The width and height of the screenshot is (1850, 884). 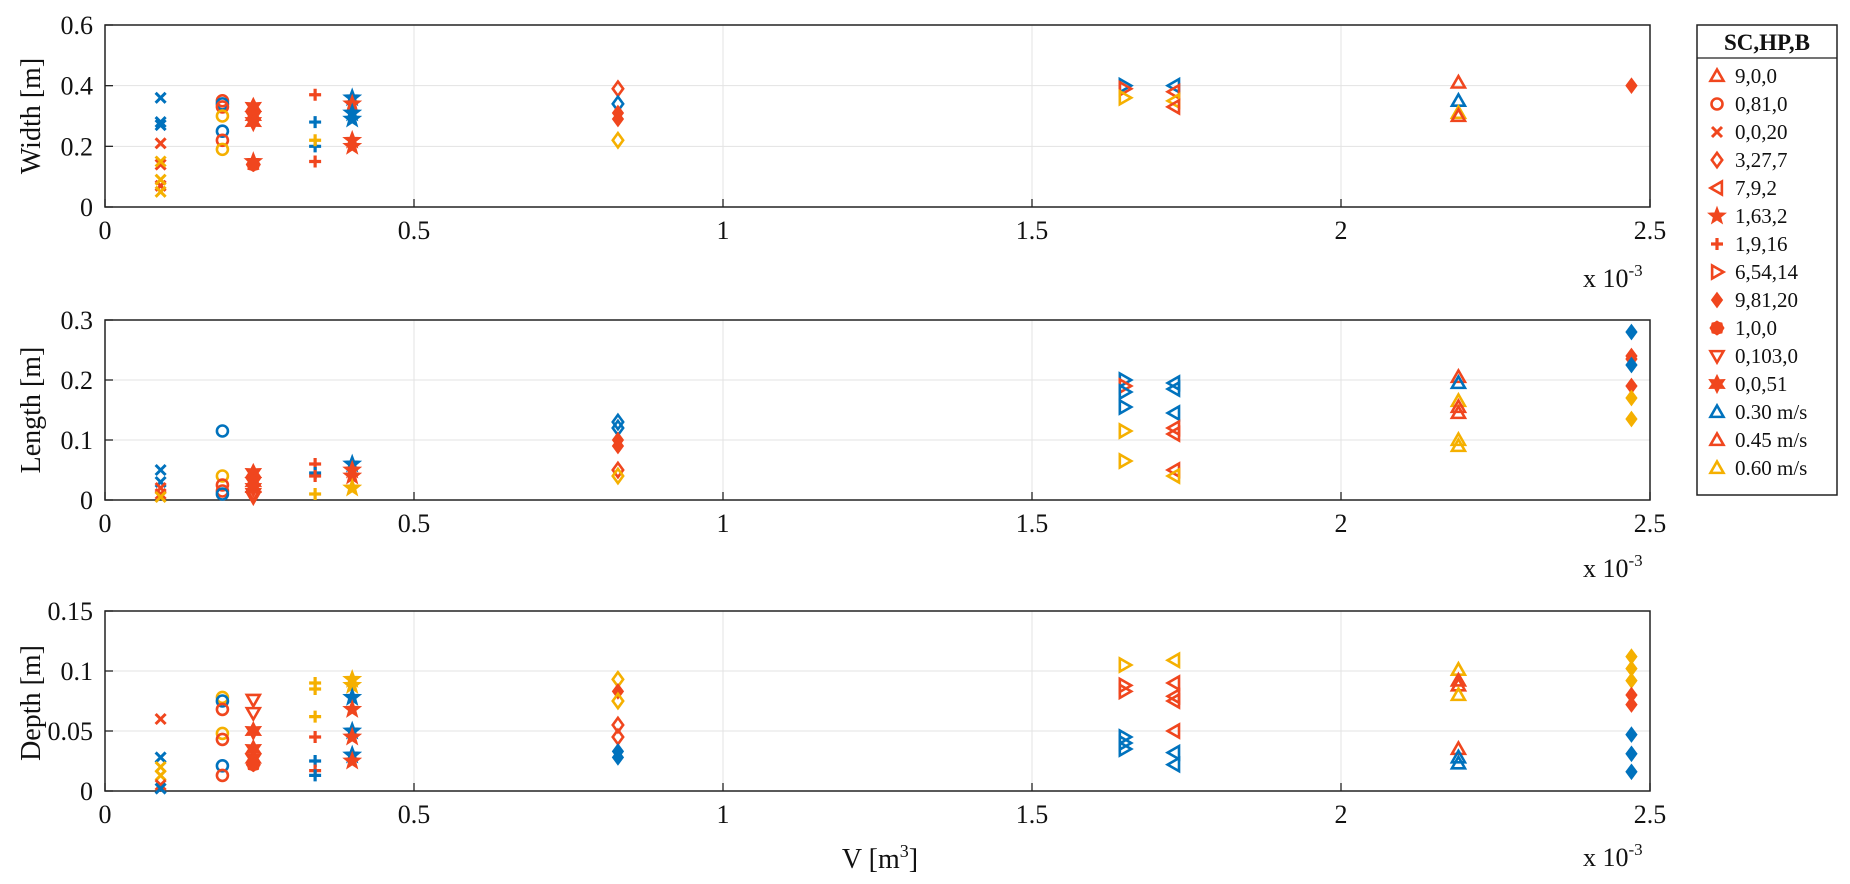 I want to click on legend-label: 0,0,51, so click(x=1761, y=384).